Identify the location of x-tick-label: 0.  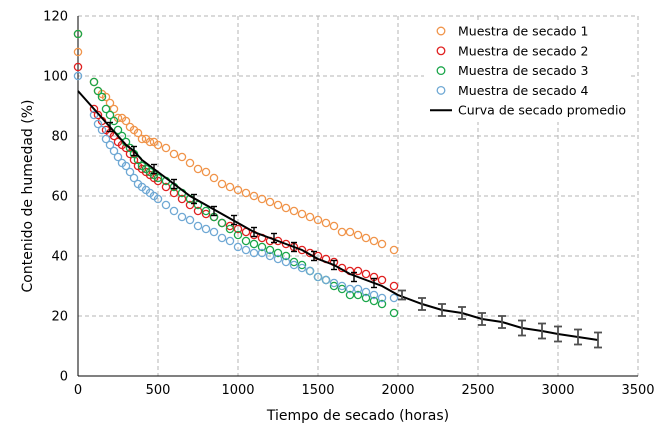
(78, 390).